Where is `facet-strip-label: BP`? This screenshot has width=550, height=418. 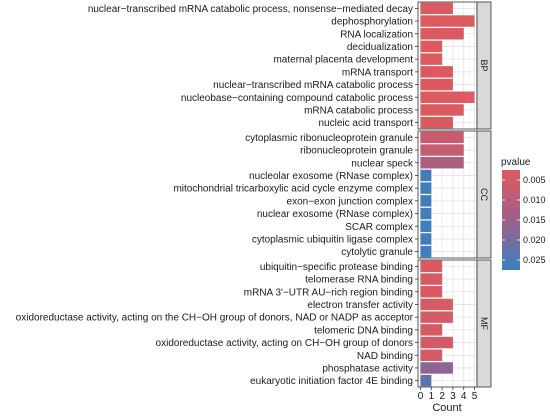
facet-strip-label: BP is located at coordinates (484, 65).